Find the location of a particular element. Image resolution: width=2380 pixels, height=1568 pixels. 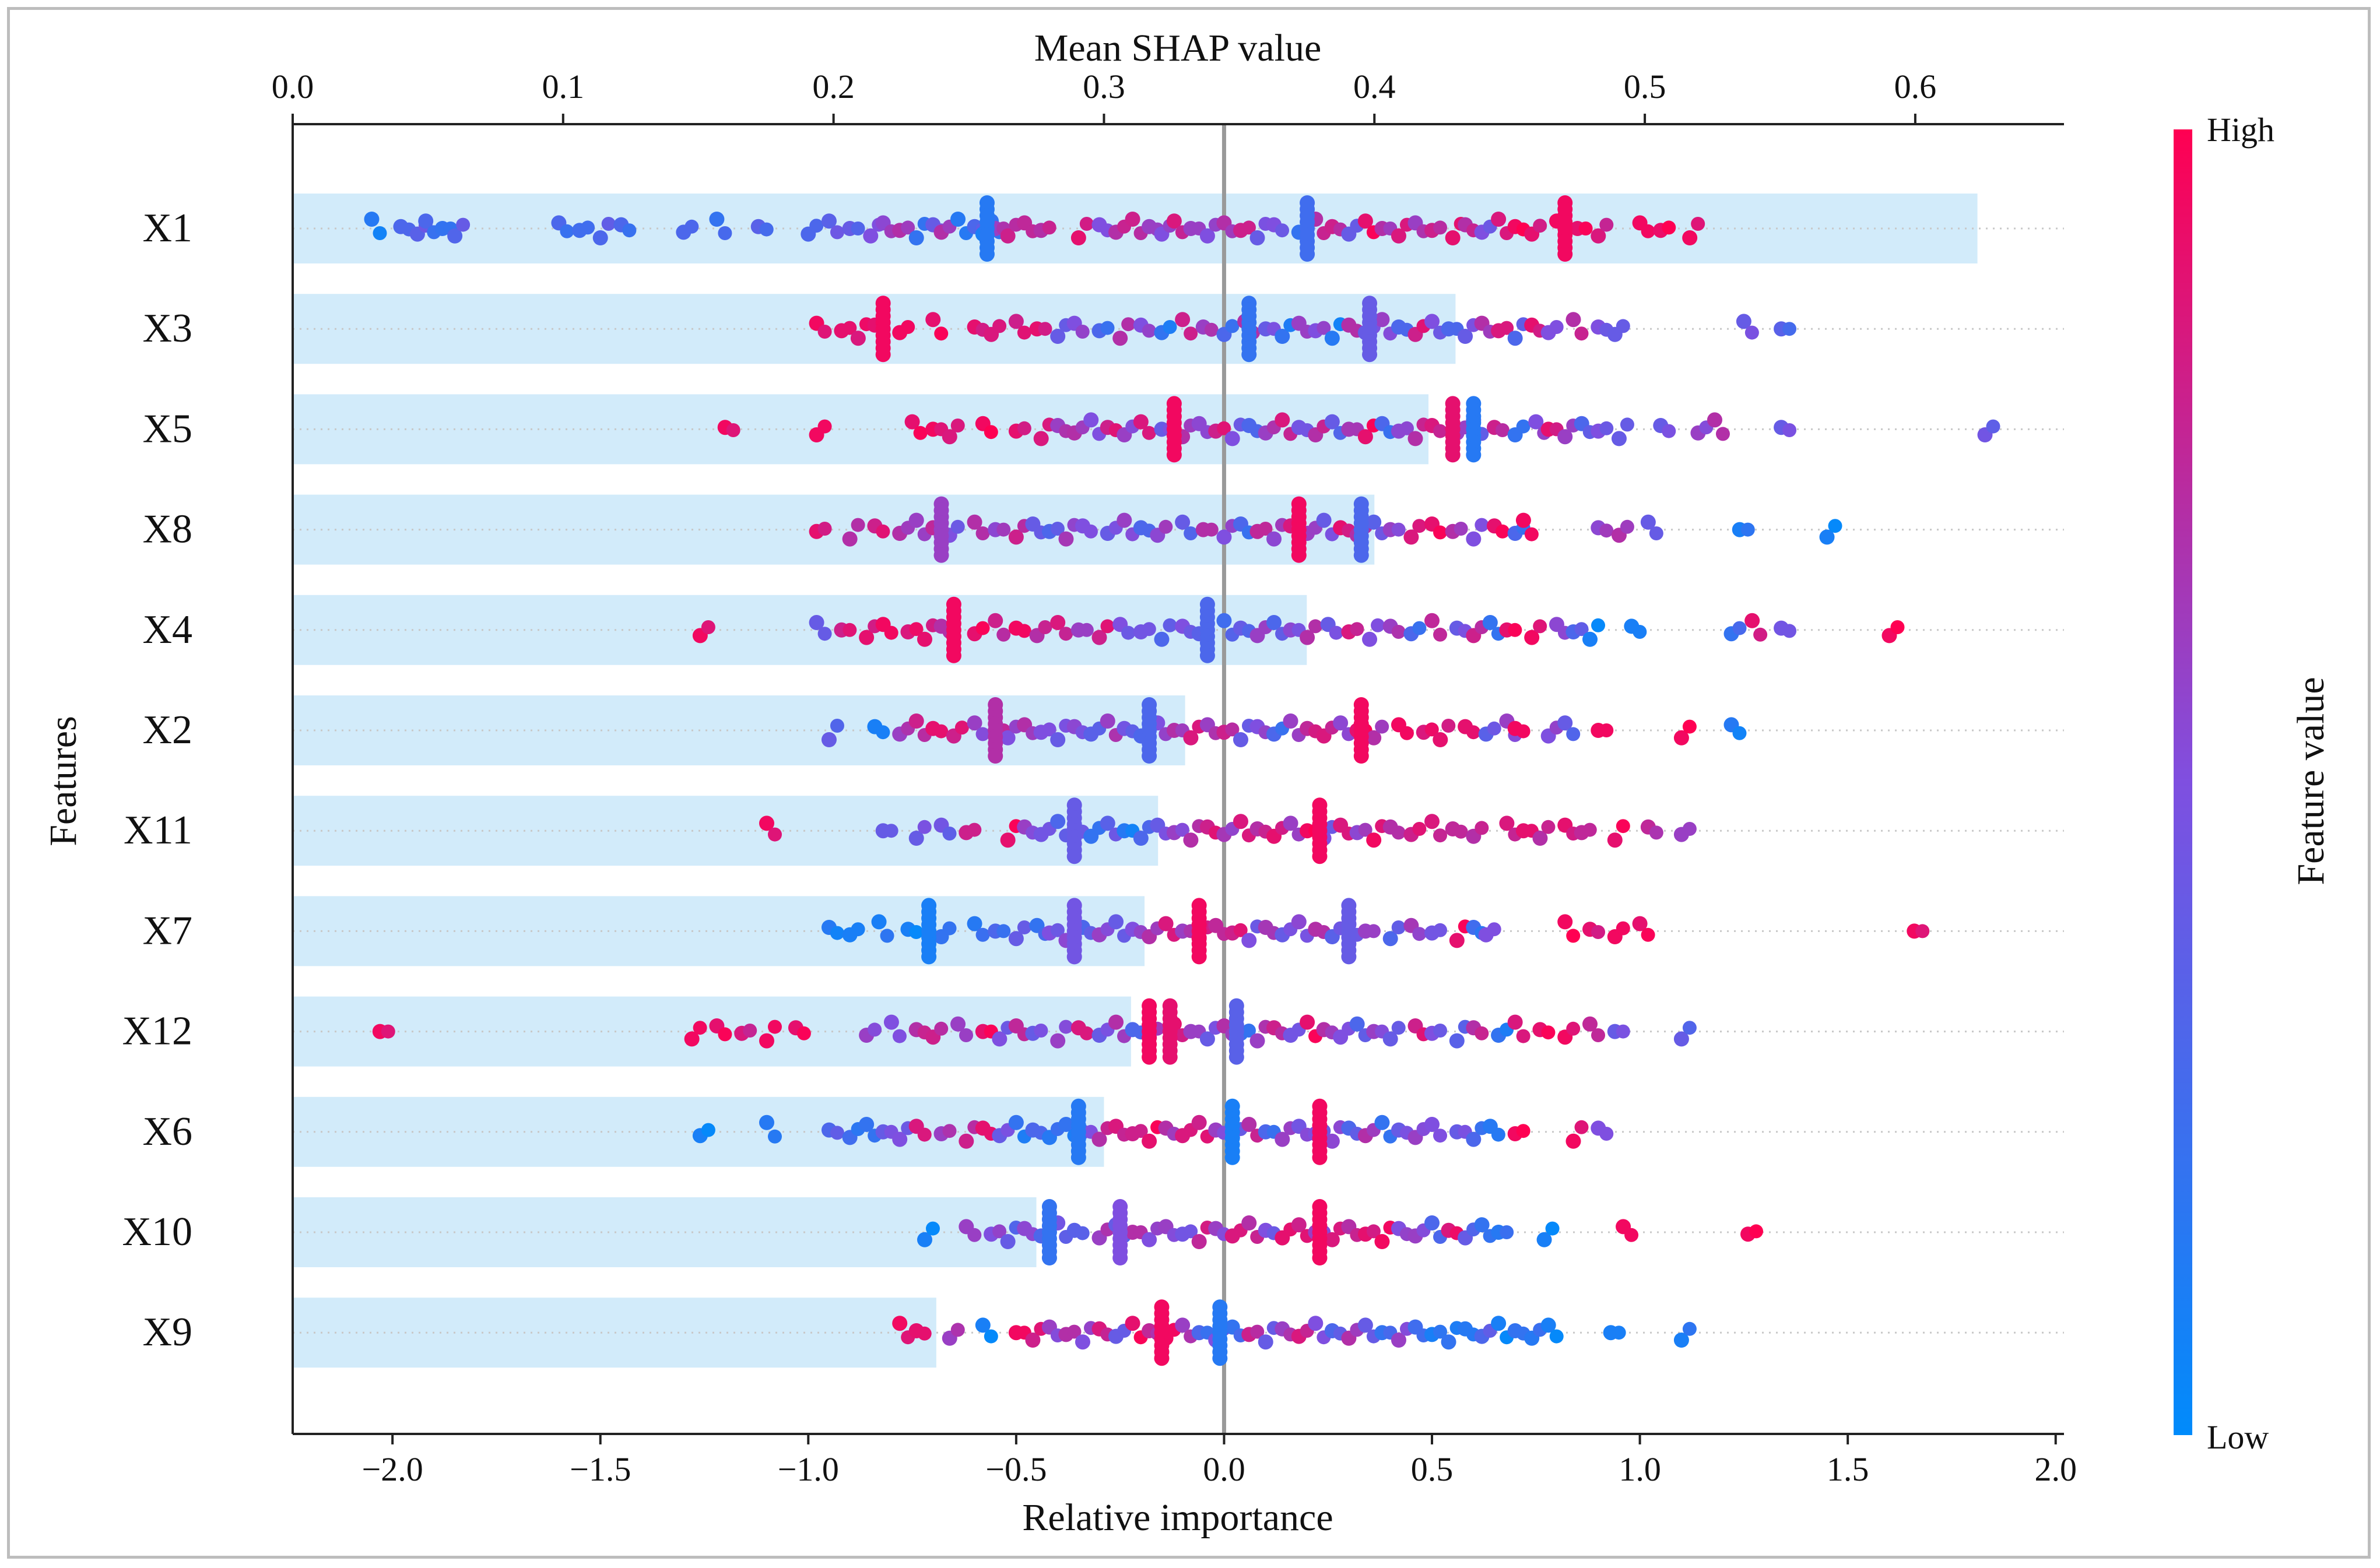

feature-label-x3: X3 is located at coordinates (167, 328).